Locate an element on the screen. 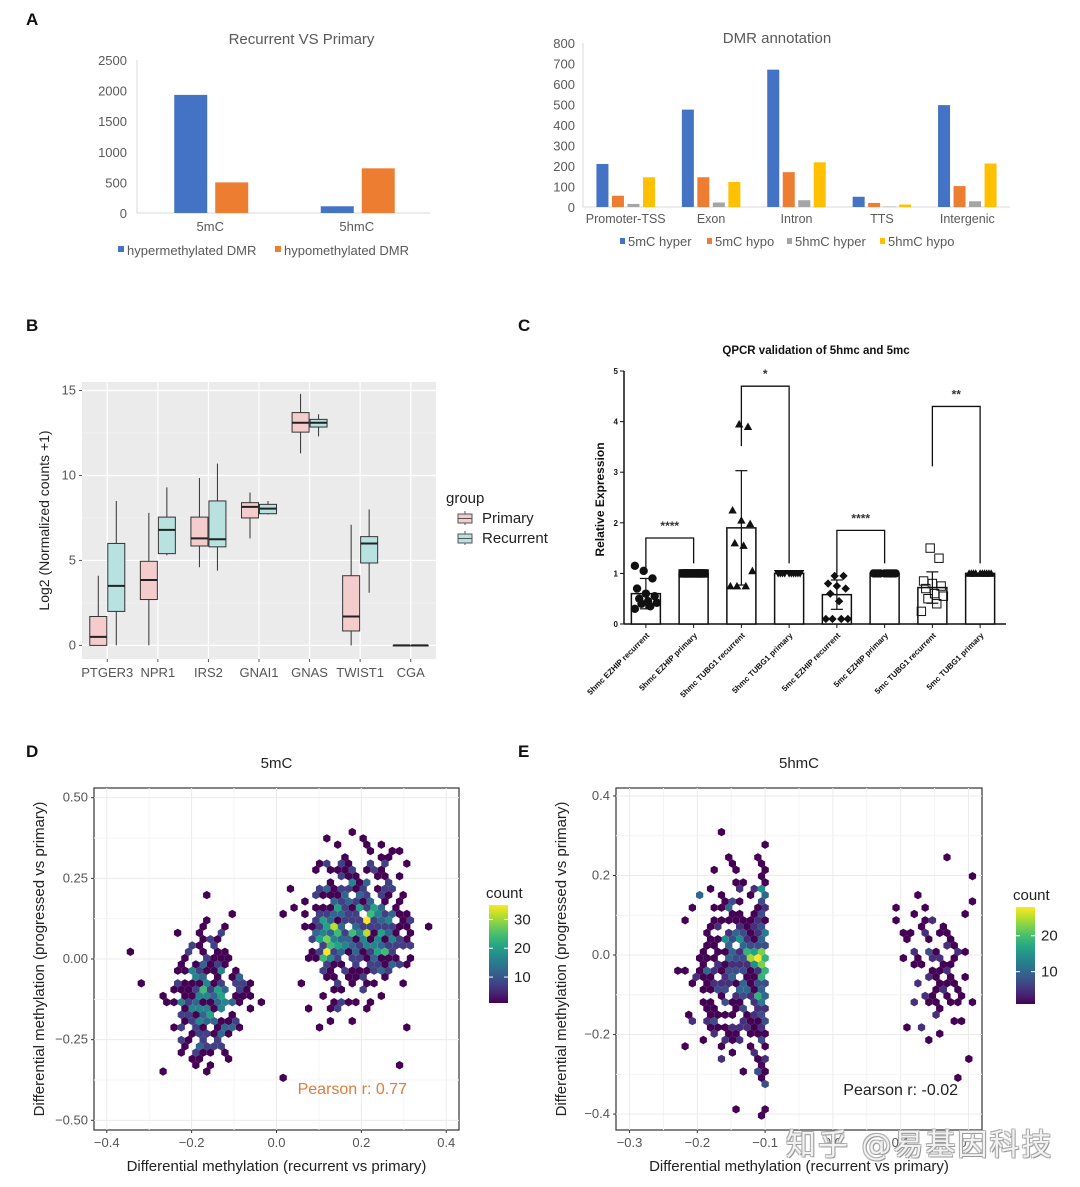 The height and width of the screenshot is (1187, 1080). colorbar-tick-label: 10 is located at coordinates (522, 977).